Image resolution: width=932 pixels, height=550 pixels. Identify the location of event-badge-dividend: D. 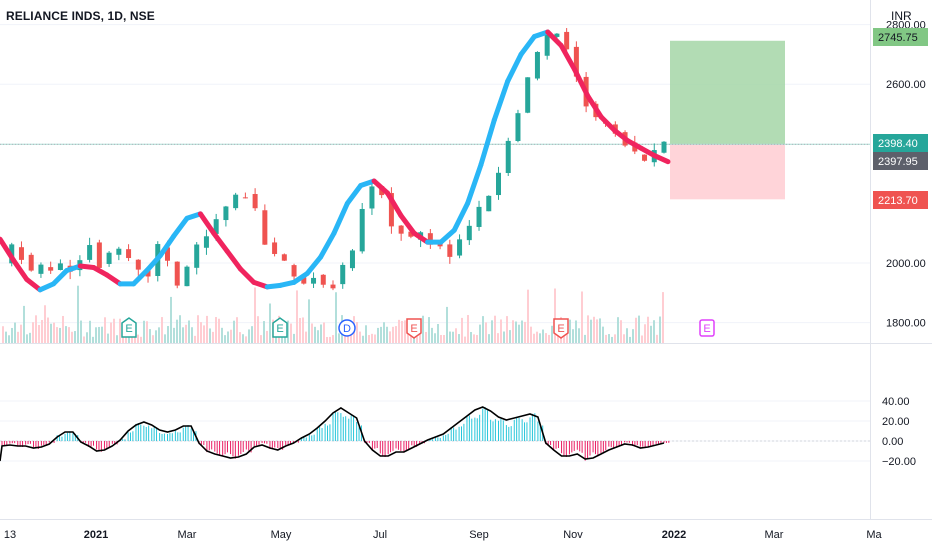
(347, 328).